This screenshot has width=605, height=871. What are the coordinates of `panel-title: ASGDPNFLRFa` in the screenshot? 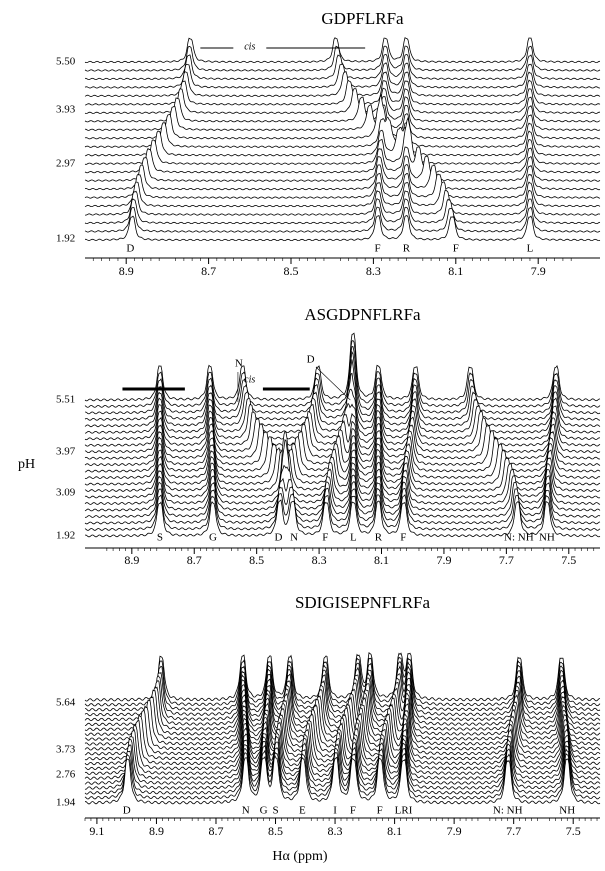 It's located at (362, 314).